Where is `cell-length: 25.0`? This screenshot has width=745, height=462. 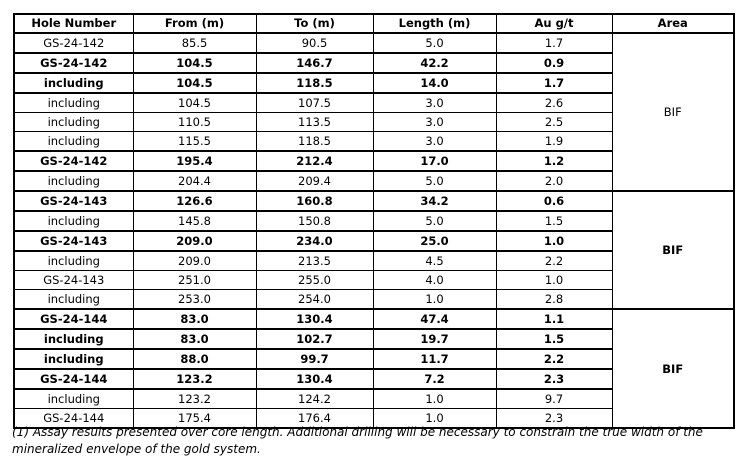 cell-length: 25.0 is located at coordinates (434, 241).